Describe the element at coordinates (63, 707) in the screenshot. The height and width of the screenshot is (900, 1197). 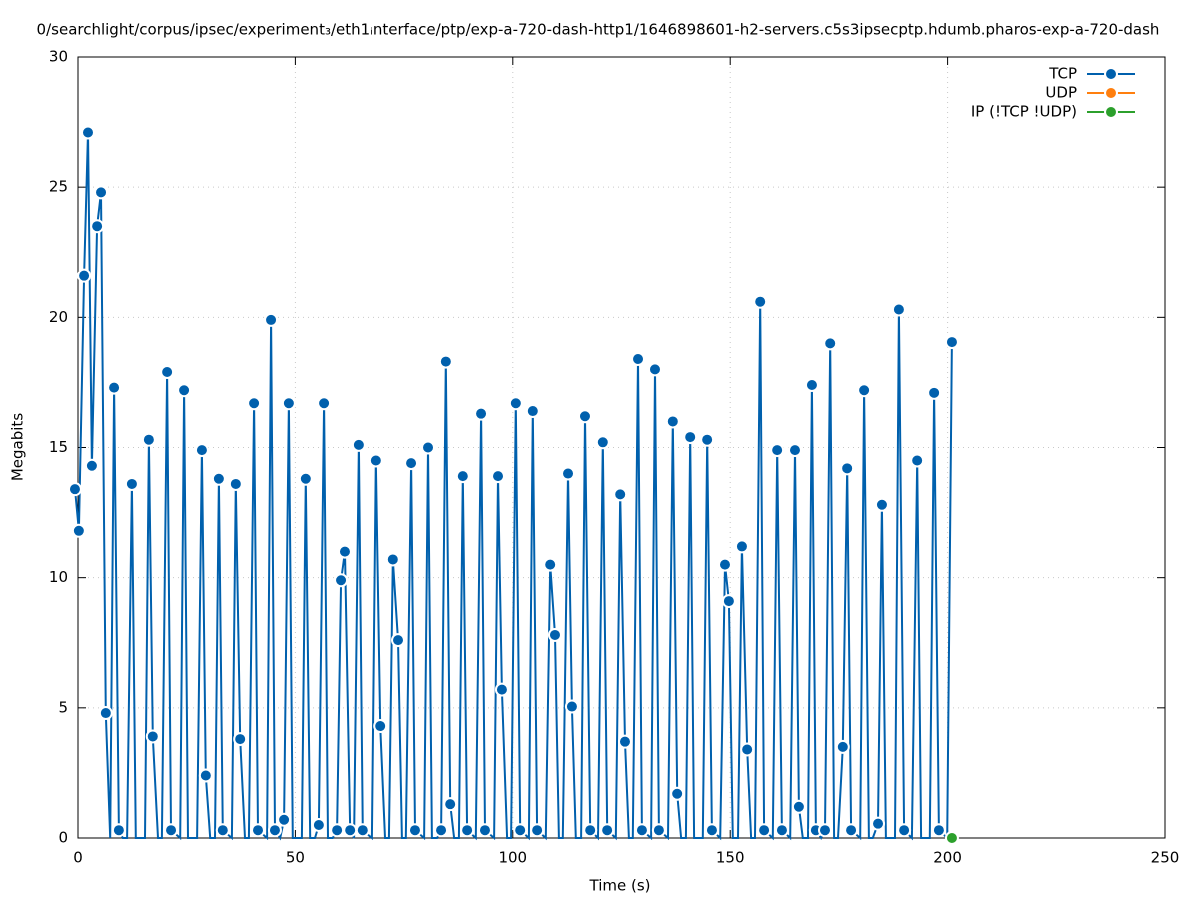
I see `y-tick-label: 5` at that location.